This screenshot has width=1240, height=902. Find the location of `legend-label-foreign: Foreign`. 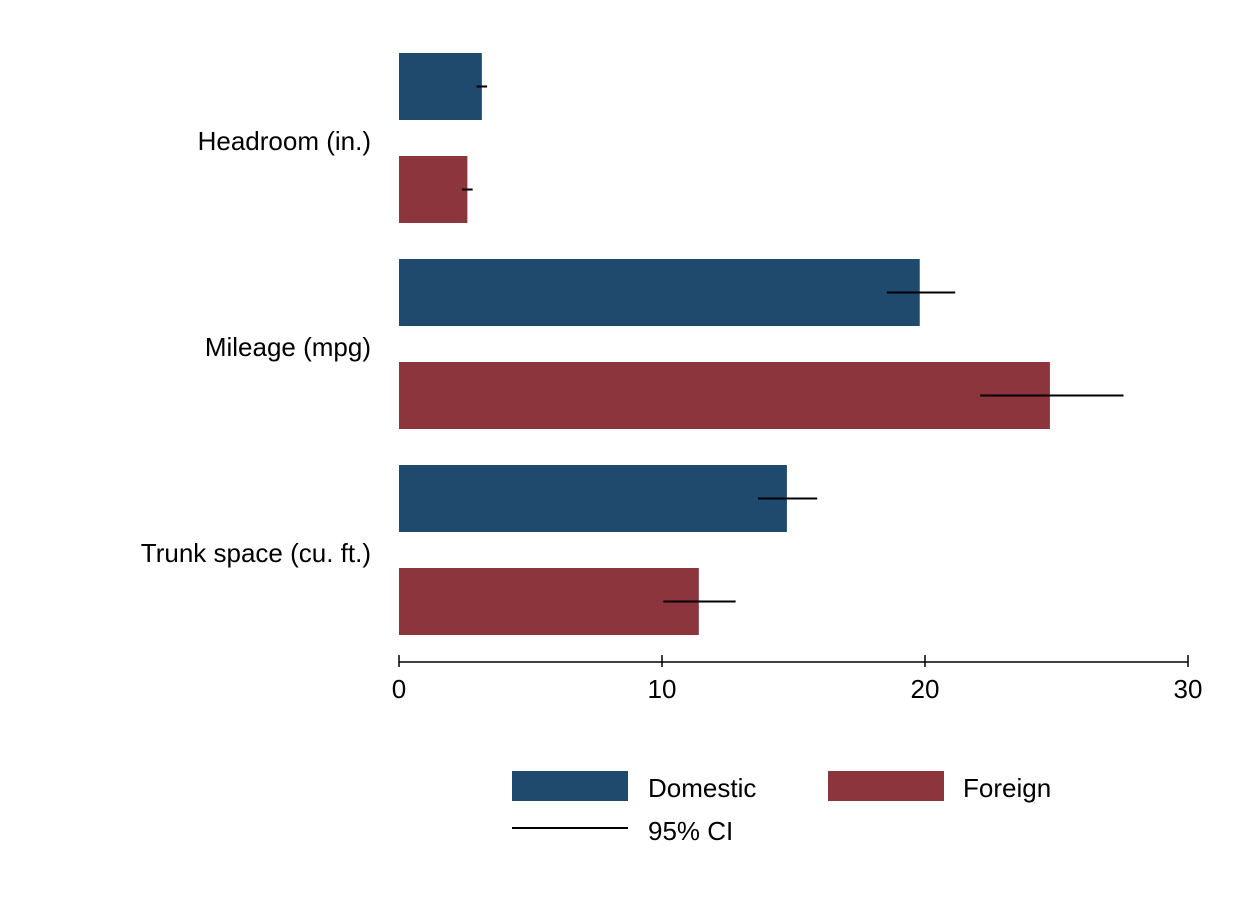

legend-label-foreign: Foreign is located at coordinates (1007, 788).